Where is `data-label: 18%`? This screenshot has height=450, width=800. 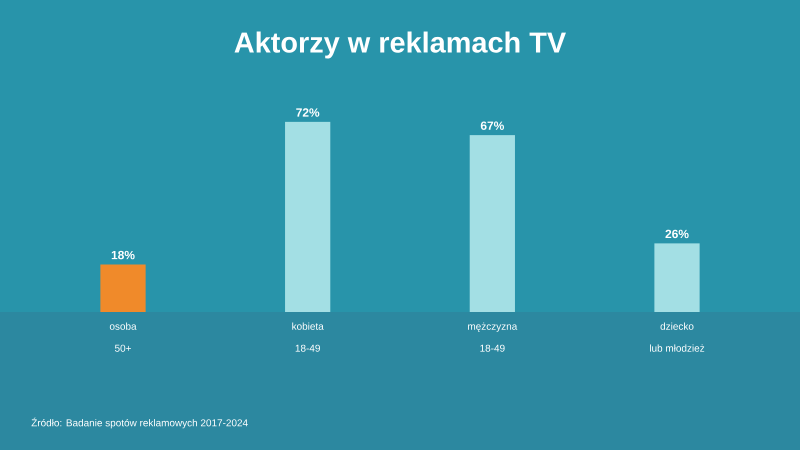
data-label: 18% is located at coordinates (123, 255).